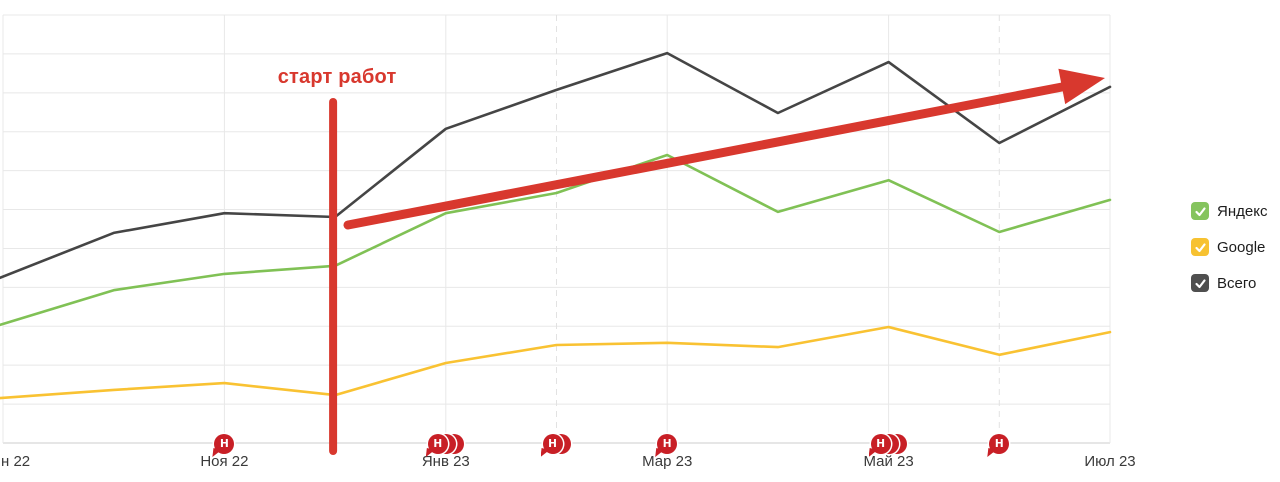 The height and width of the screenshot is (482, 1280). I want to click on legend-item-google: Google, so click(1229, 247).